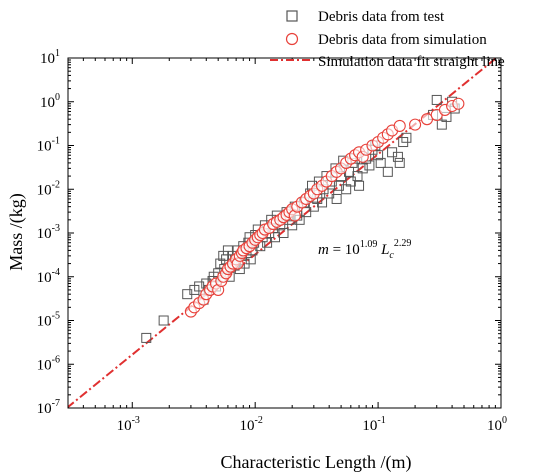 The height and width of the screenshot is (475, 550). Describe the element at coordinates (411, 62) in the screenshot. I see `legend-label-fit: Simulation data fit straight line` at that location.